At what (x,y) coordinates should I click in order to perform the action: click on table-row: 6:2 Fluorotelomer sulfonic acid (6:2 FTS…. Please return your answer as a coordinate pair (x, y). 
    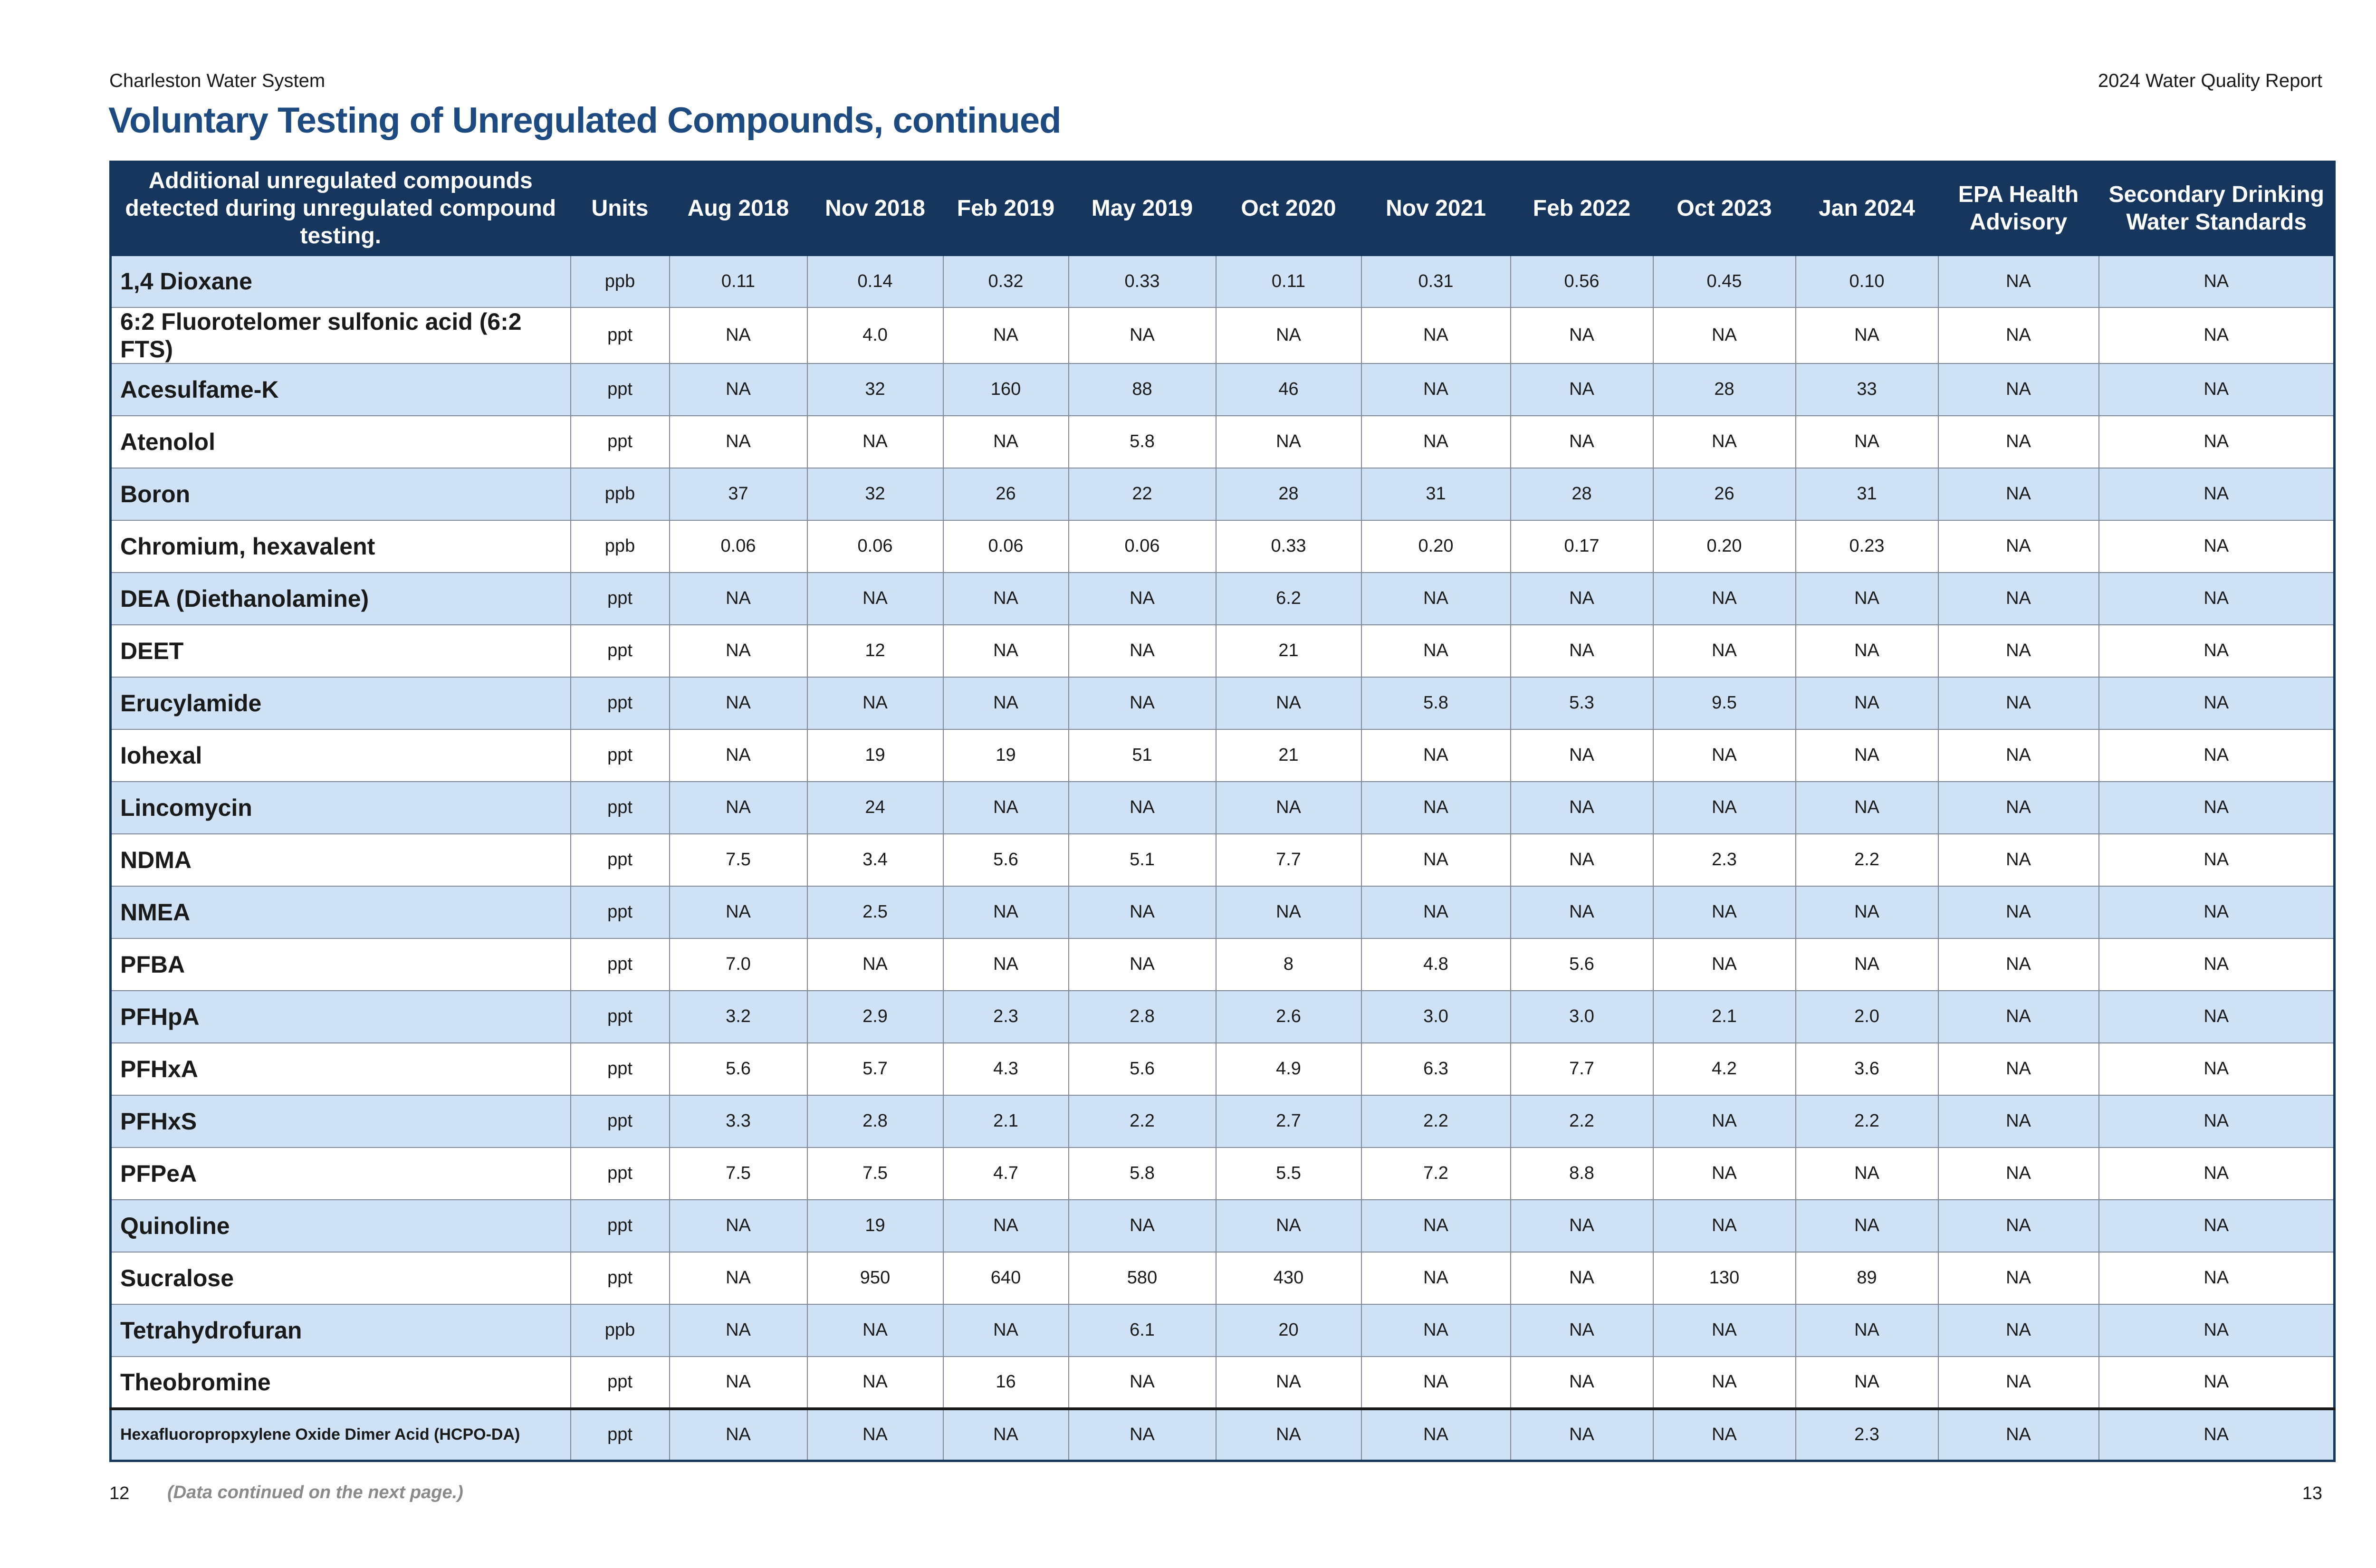
    Looking at the image, I should click on (1222, 335).